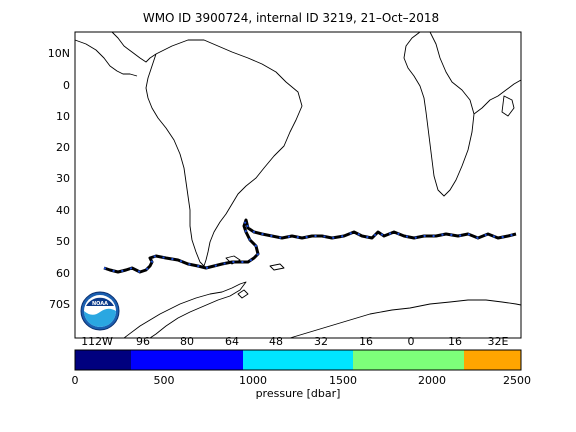 This screenshot has height=432, width=576. I want to click on latitude-labels: 10N 0 10 20 30 40 50 60 70S, so click(59, 179).